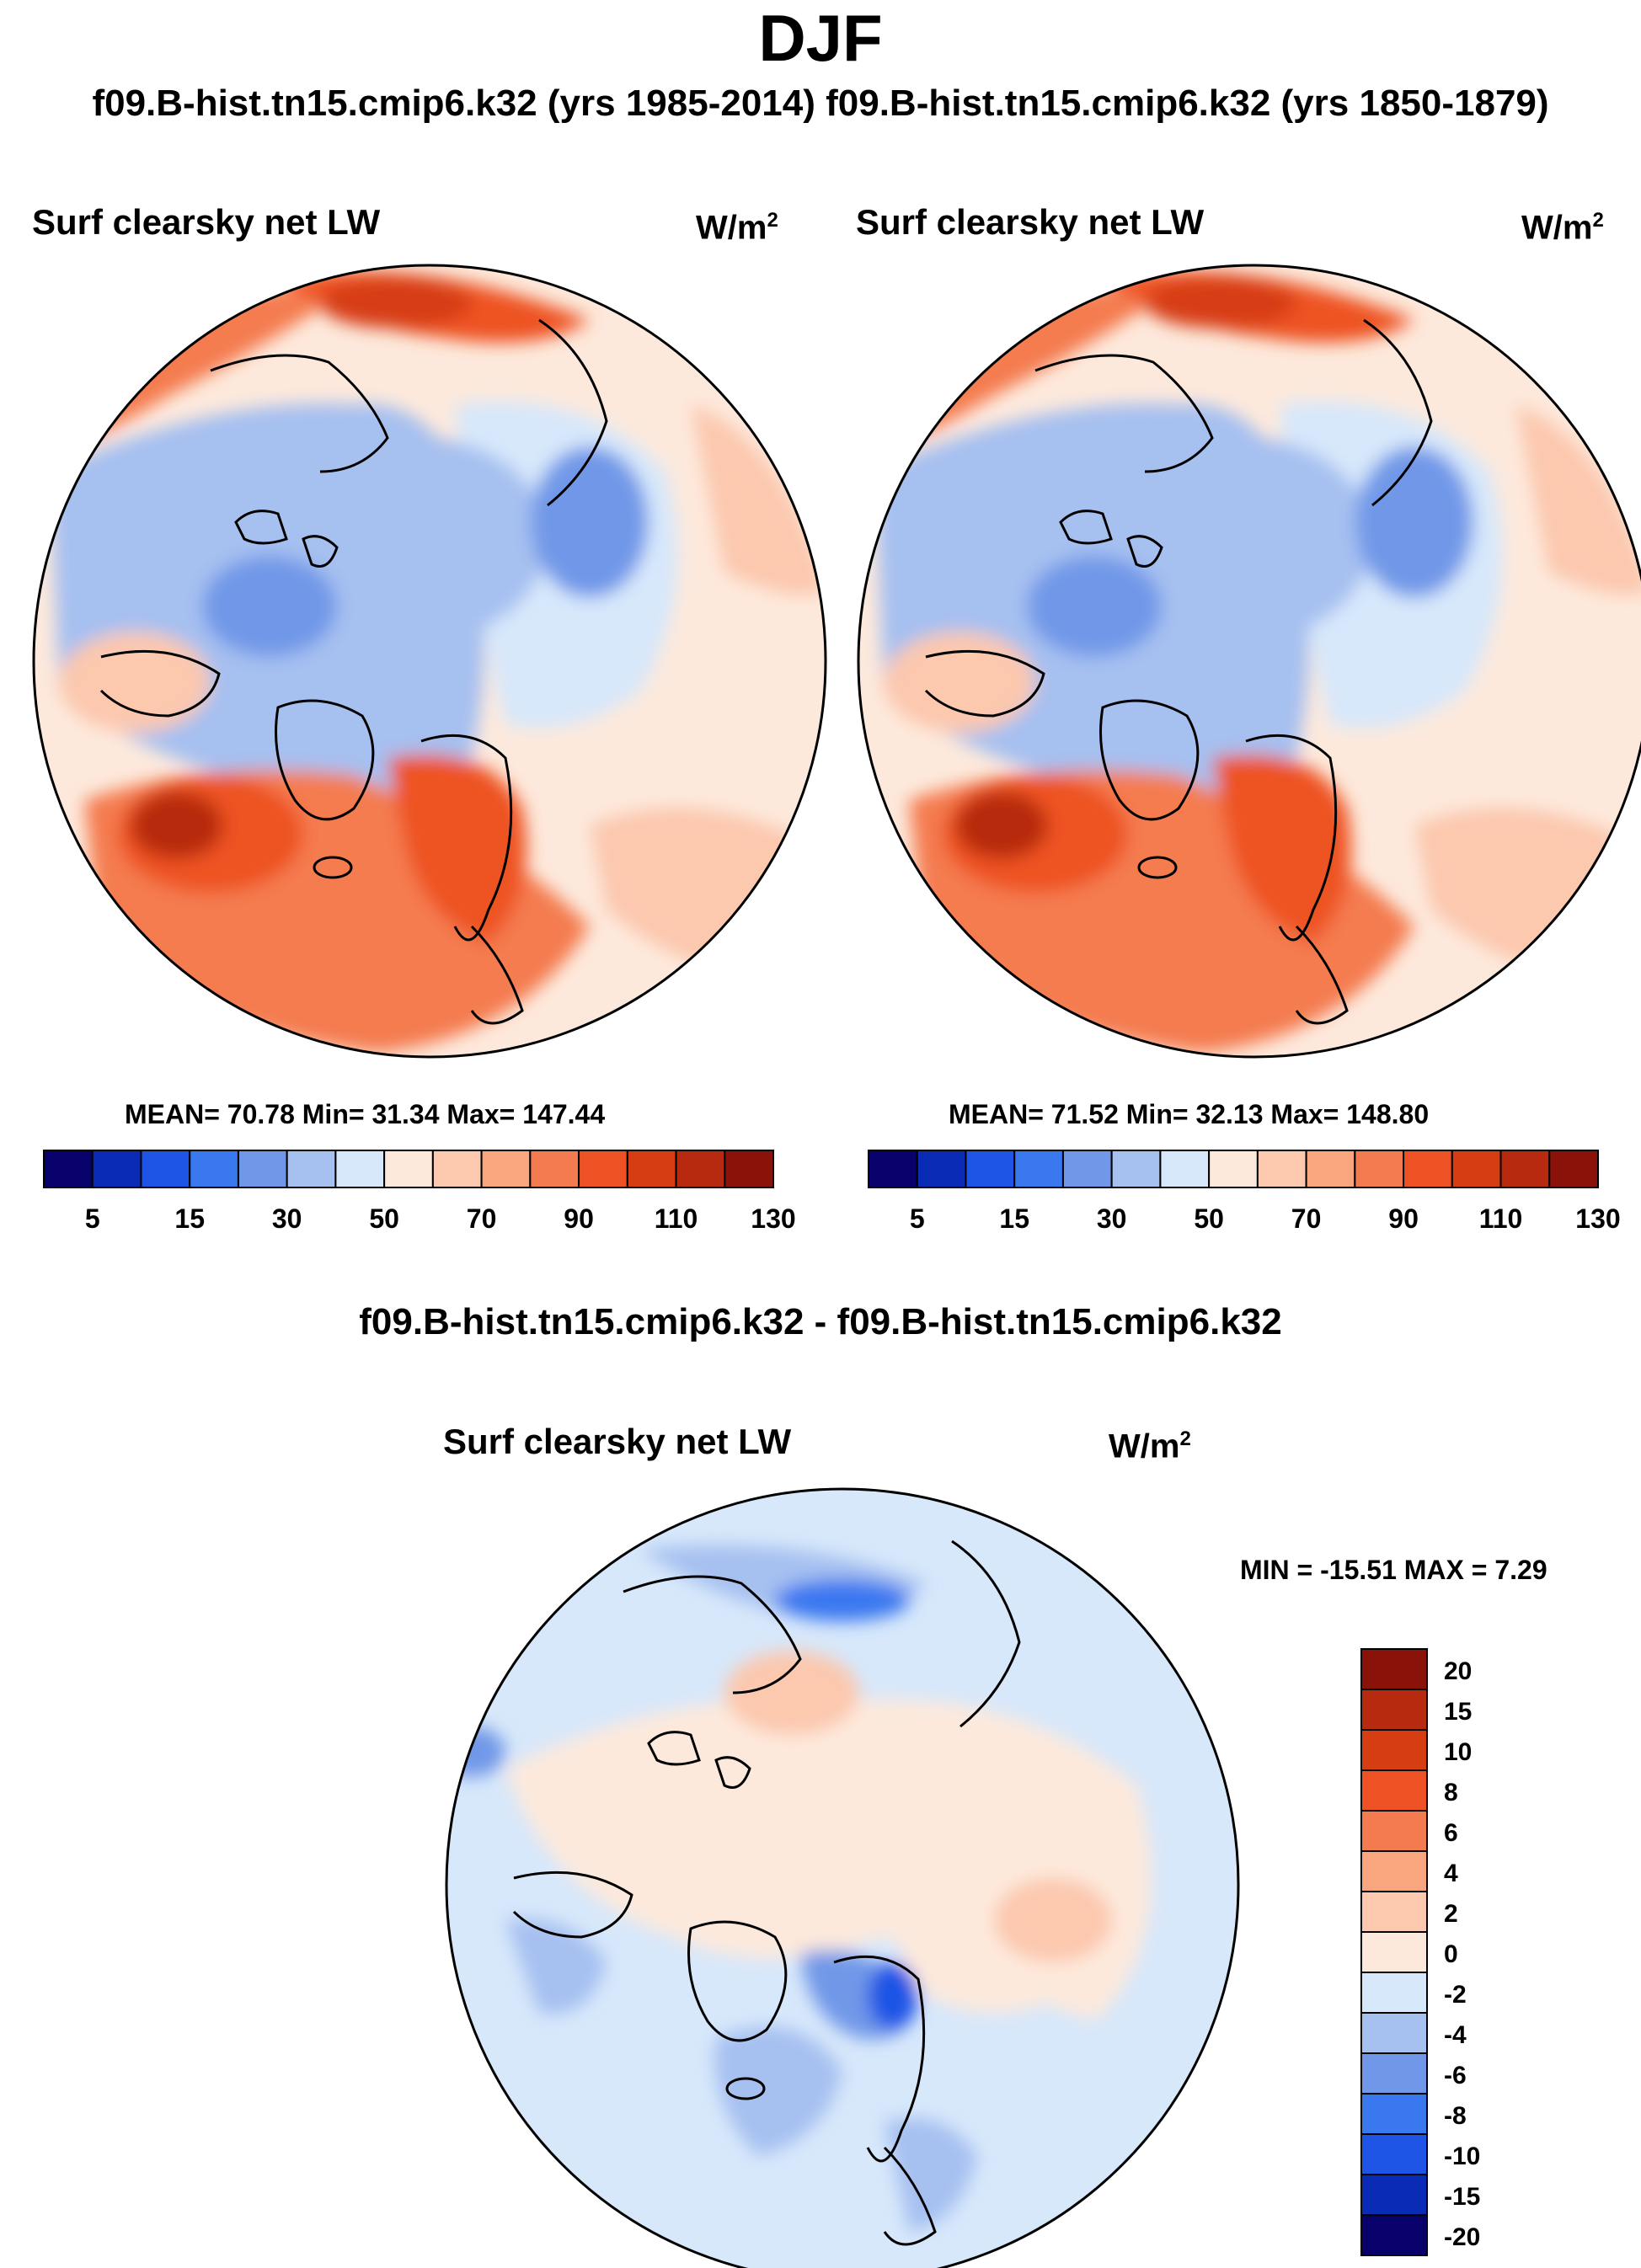 Image resolution: width=1641 pixels, height=2268 pixels. What do you see at coordinates (1562, 228) in the screenshot?
I see `panel2-units: W/m2` at bounding box center [1562, 228].